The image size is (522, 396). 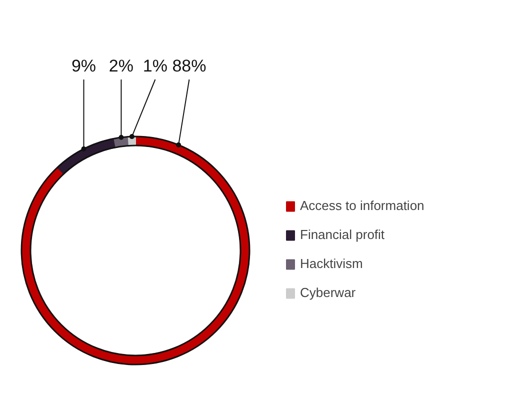 What do you see at coordinates (362, 205) in the screenshot?
I see `legend-label: Access to information` at bounding box center [362, 205].